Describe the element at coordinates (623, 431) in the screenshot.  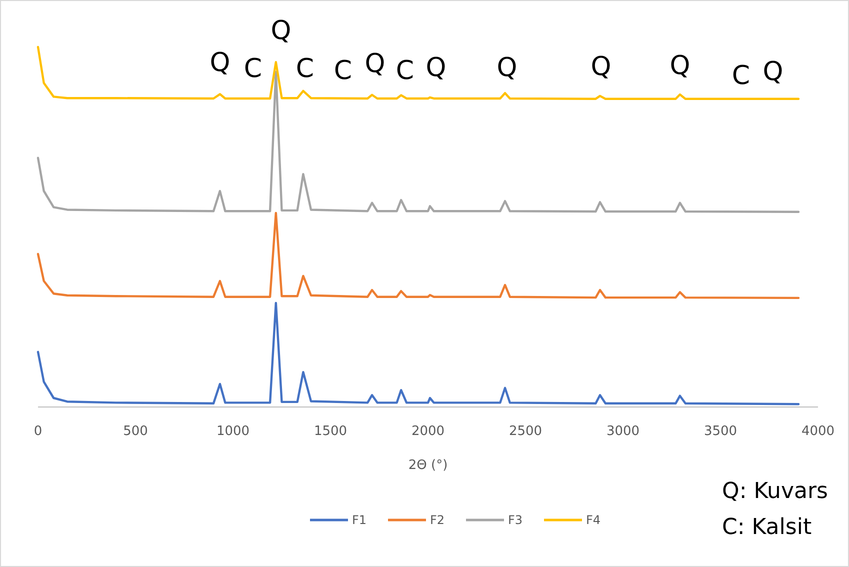
I see `x-tick-label: 3000` at that location.